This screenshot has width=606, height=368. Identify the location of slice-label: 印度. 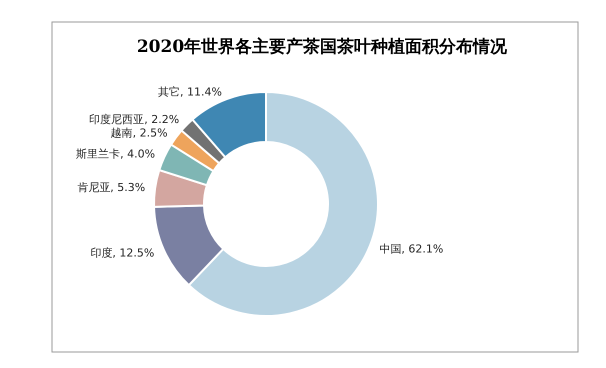
(101, 253).